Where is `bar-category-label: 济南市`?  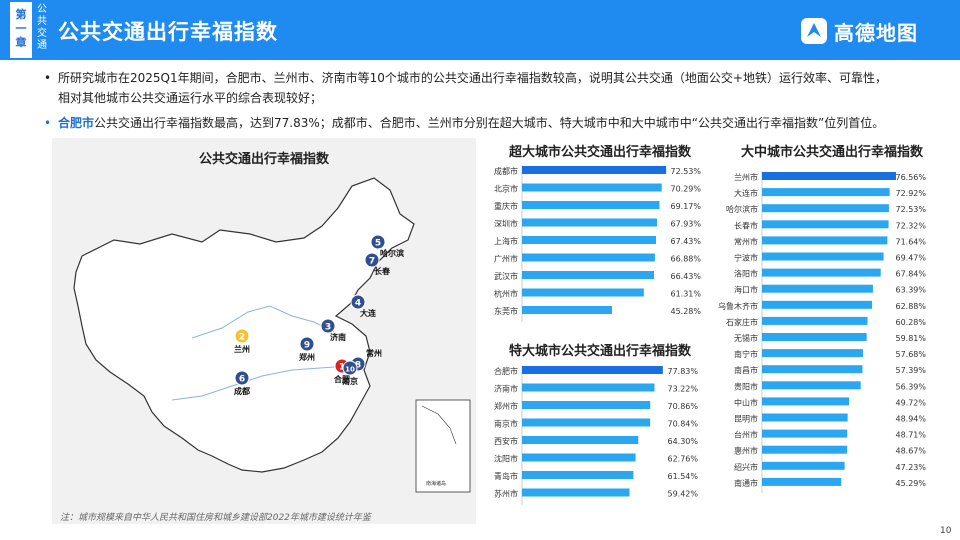
bar-category-label: 济南市 is located at coordinates (506, 389).